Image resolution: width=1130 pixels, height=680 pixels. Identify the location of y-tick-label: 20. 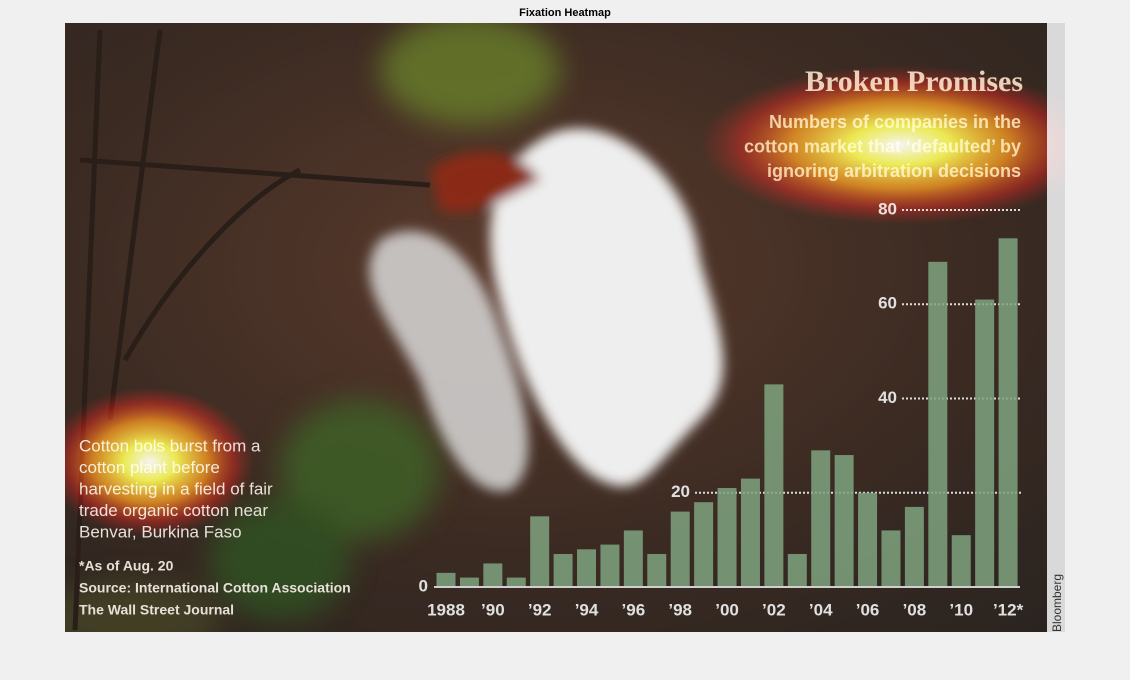
(680, 491).